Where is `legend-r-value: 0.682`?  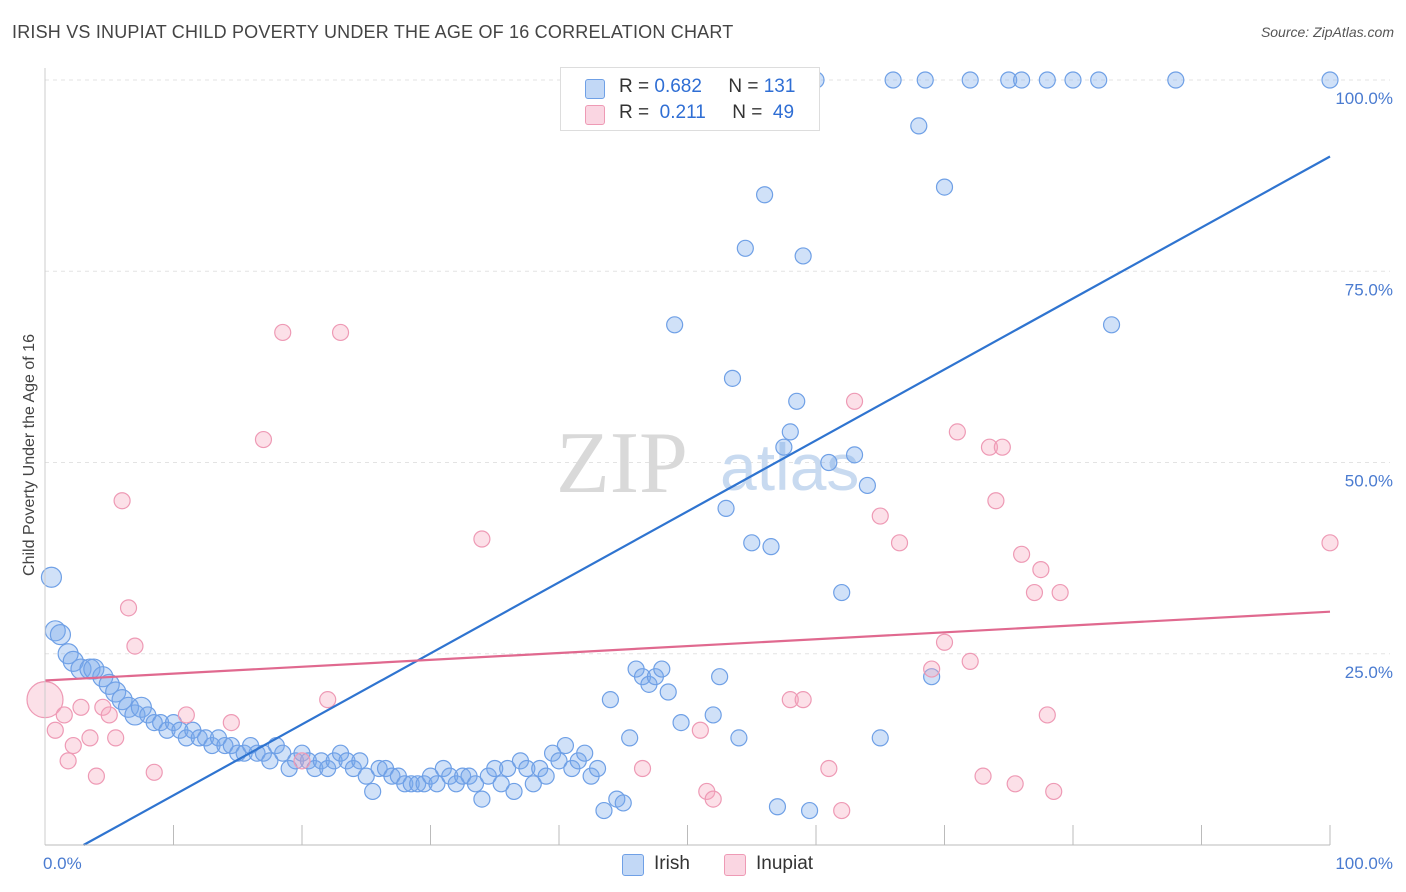
legend-r-value: 0.682 is located at coordinates (678, 86).